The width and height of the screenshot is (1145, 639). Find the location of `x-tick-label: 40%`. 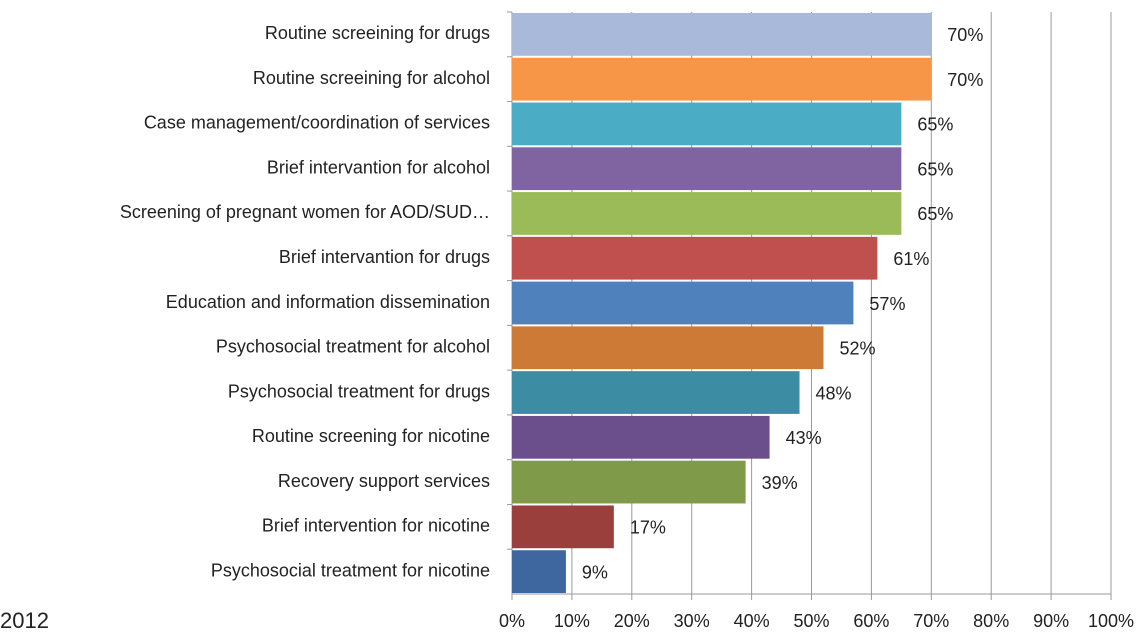

x-tick-label: 40% is located at coordinates (752, 621).